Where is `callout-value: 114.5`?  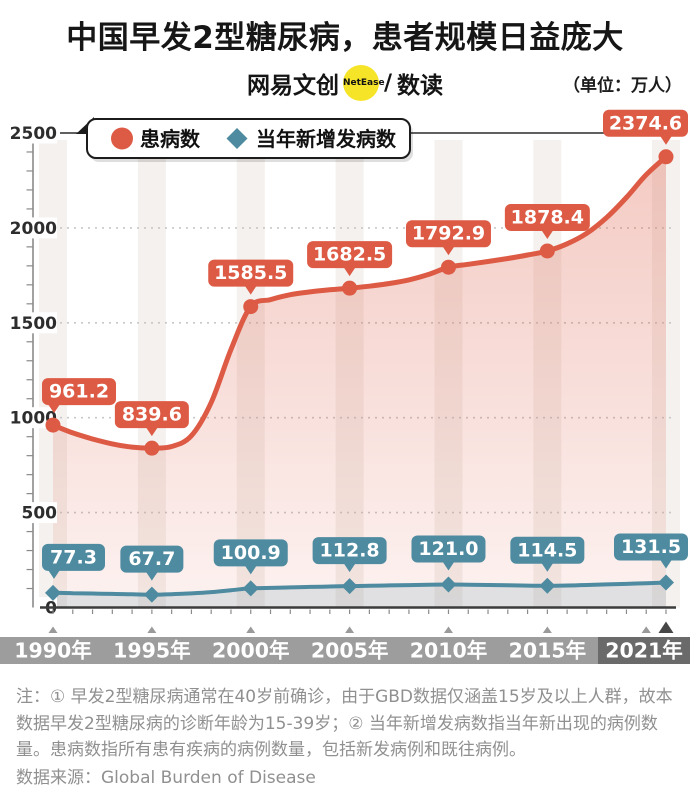 callout-value: 114.5 is located at coordinates (547, 550).